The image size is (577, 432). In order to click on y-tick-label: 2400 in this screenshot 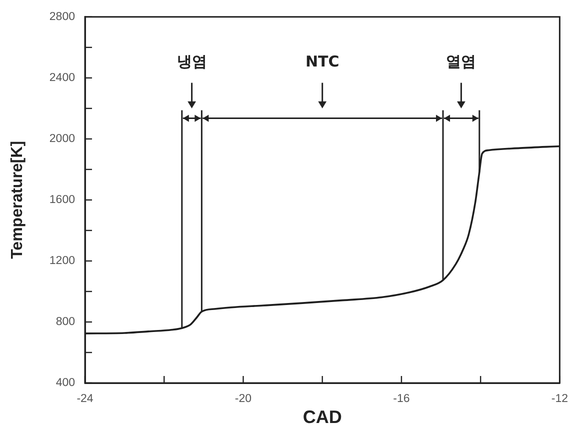, I will do `click(62, 78)`.